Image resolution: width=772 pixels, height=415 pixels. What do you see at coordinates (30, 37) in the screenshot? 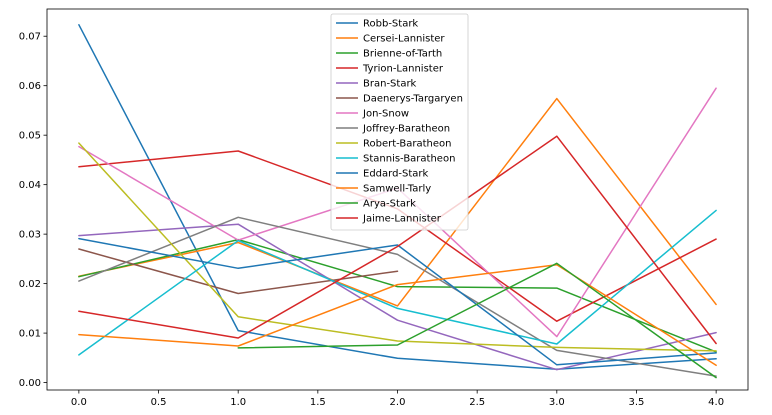
I see `y-tick-label: 0.07` at bounding box center [30, 37].